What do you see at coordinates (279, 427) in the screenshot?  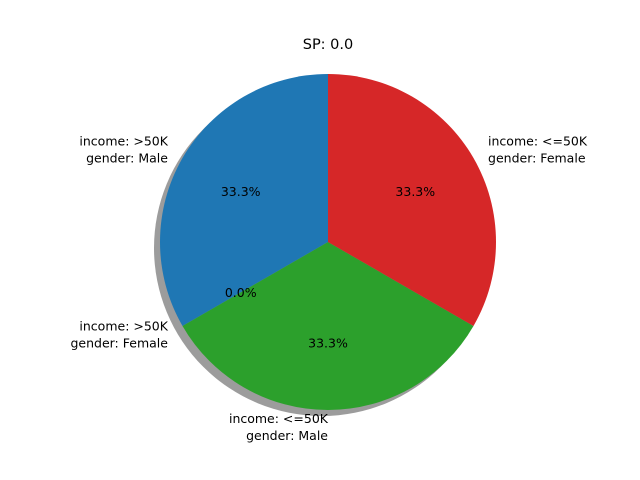 I see `slice-label-income-50k-gender-male: income: <=50K gender: Male` at bounding box center [279, 427].